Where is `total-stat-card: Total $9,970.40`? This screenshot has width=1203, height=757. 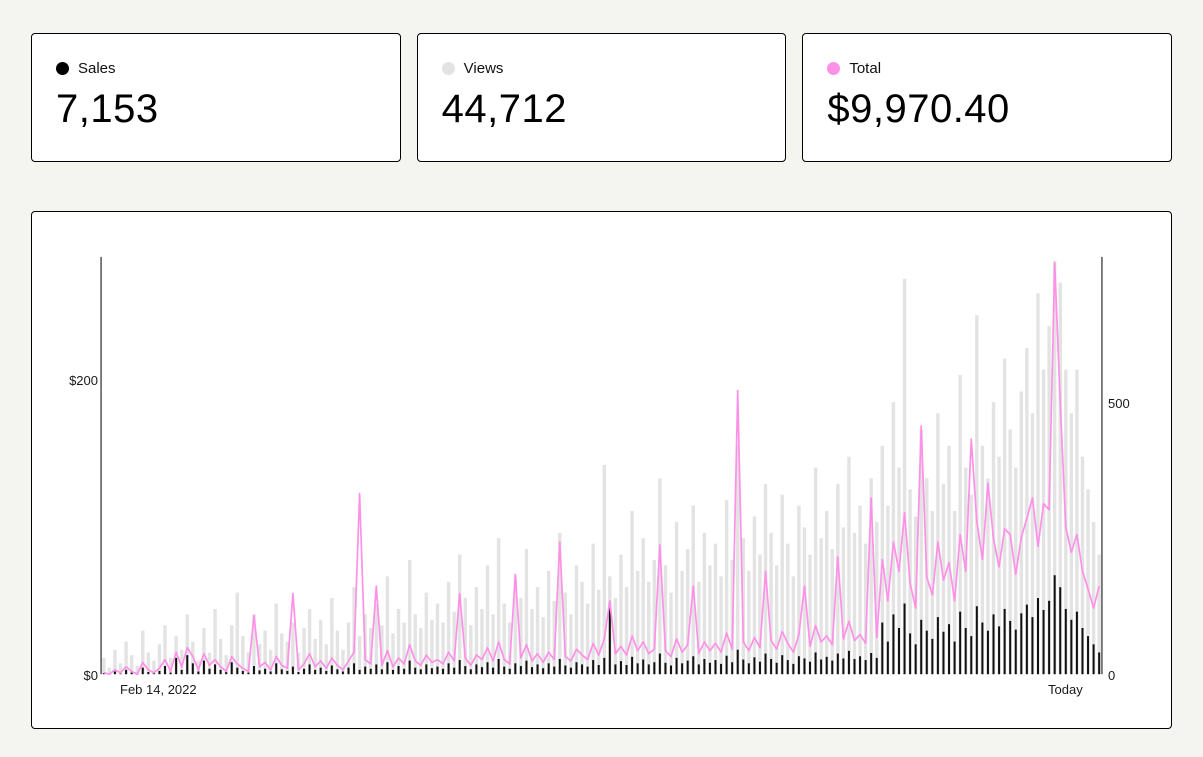
total-stat-card: Total $9,970.40 is located at coordinates (987, 97).